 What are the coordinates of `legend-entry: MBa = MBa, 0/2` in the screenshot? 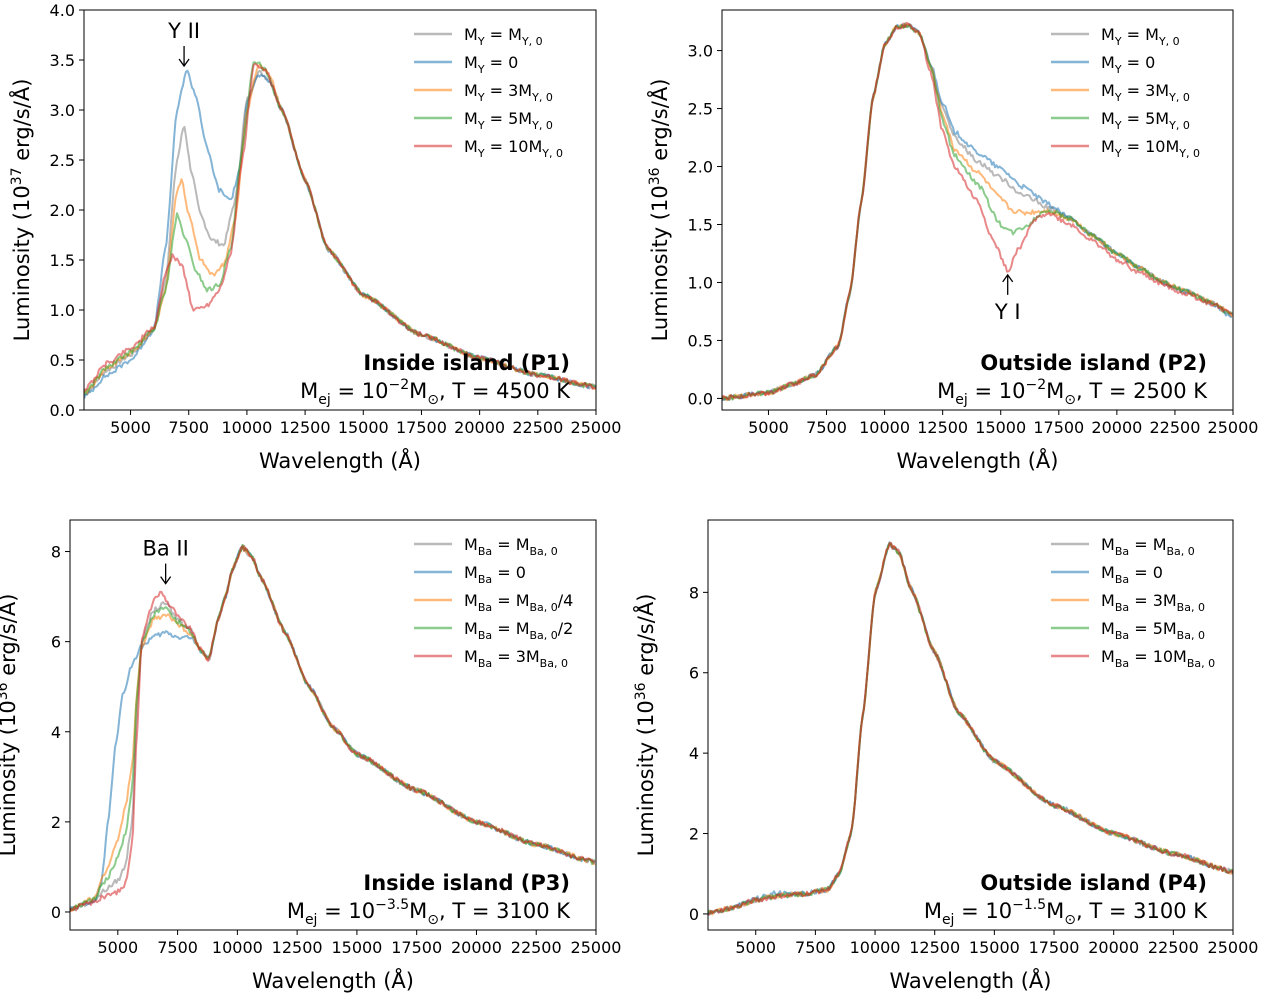 It's located at (518, 630).